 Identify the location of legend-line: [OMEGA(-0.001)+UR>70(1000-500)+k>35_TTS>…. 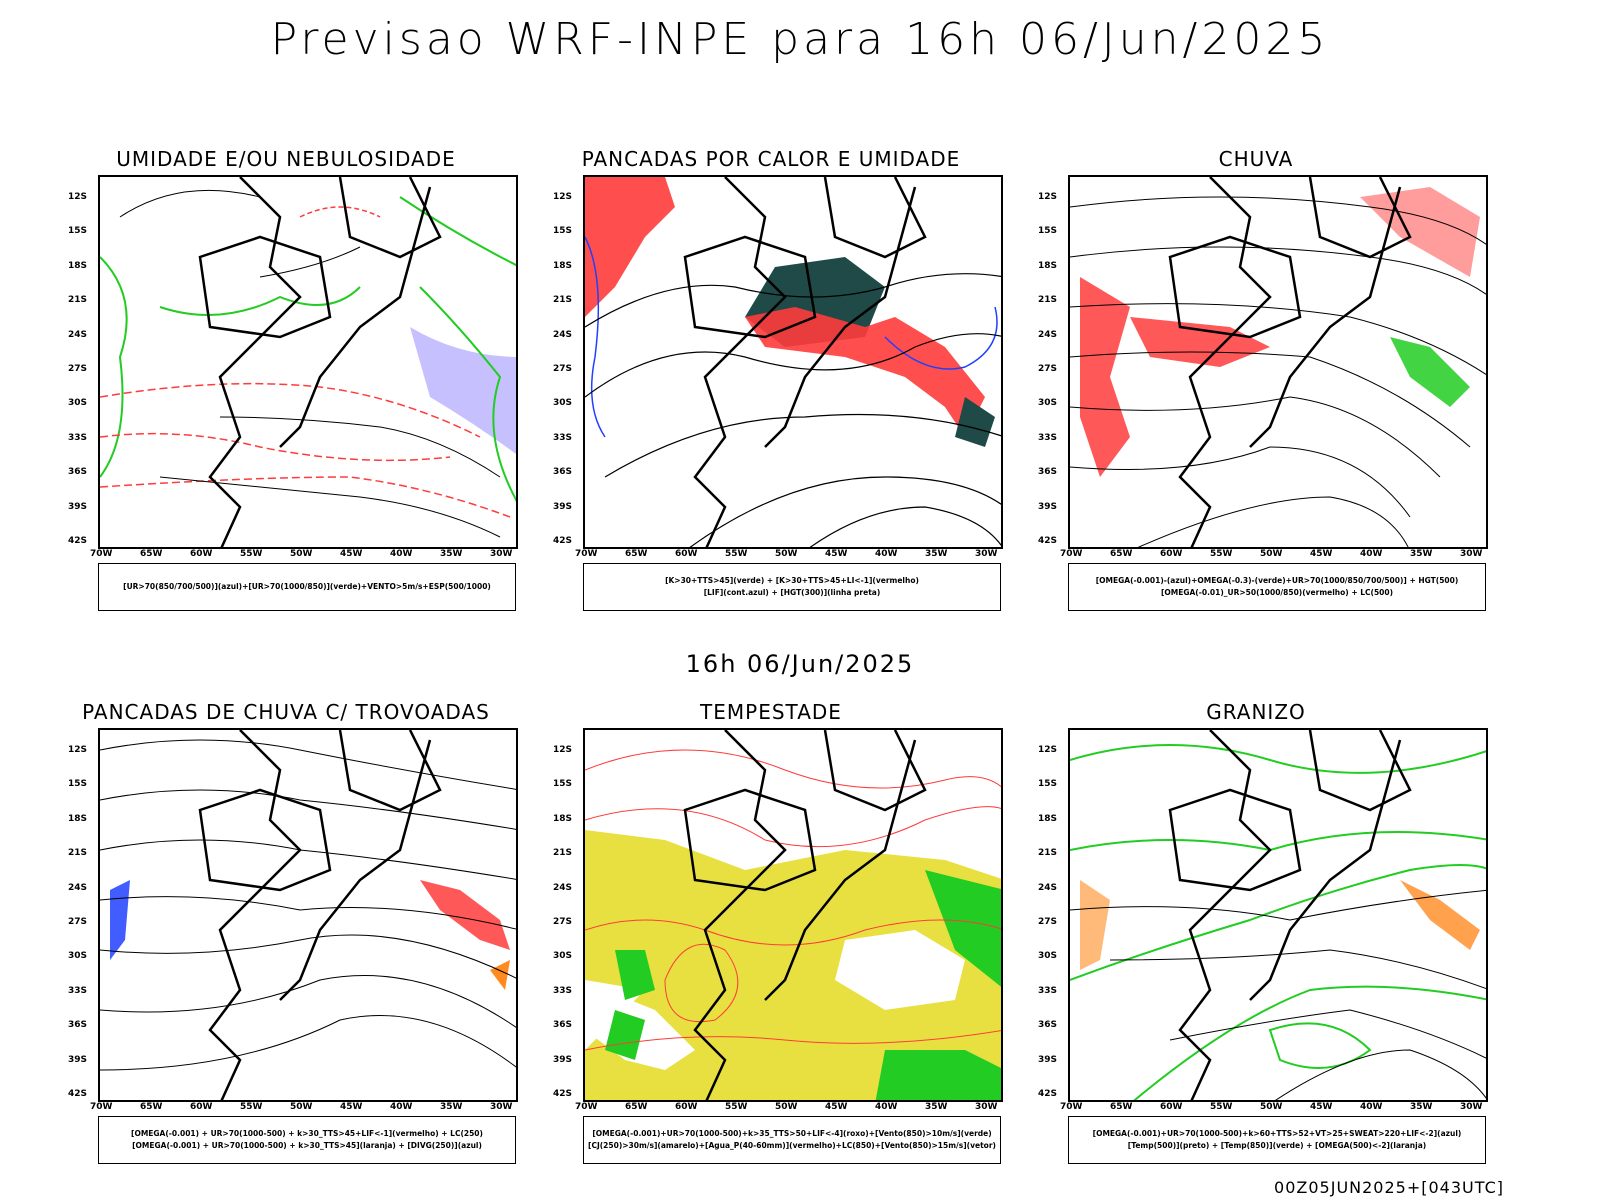
(792, 1133).